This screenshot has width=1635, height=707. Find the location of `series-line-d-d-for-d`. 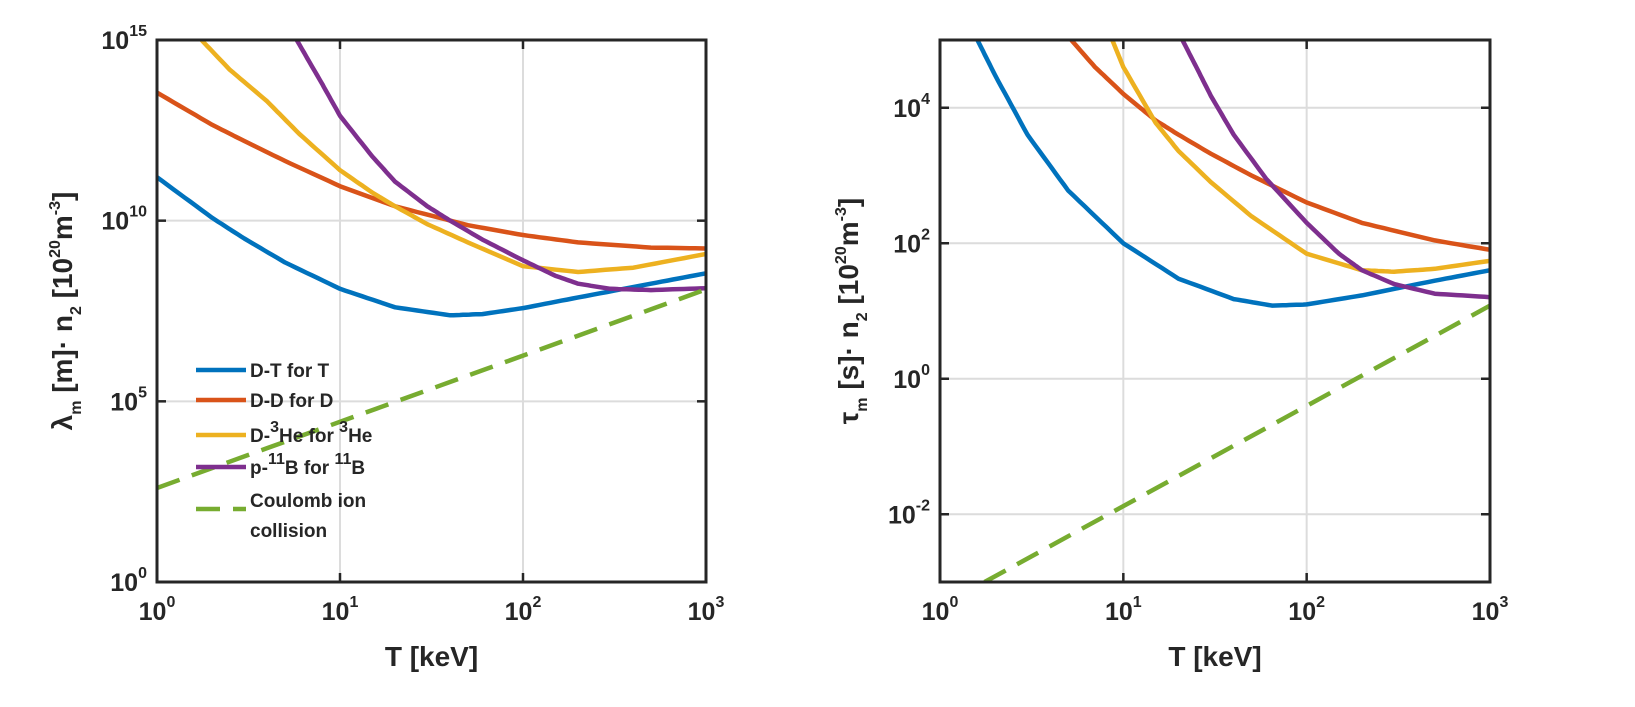

series-line-d-d-for-d is located at coordinates (1279, 146).